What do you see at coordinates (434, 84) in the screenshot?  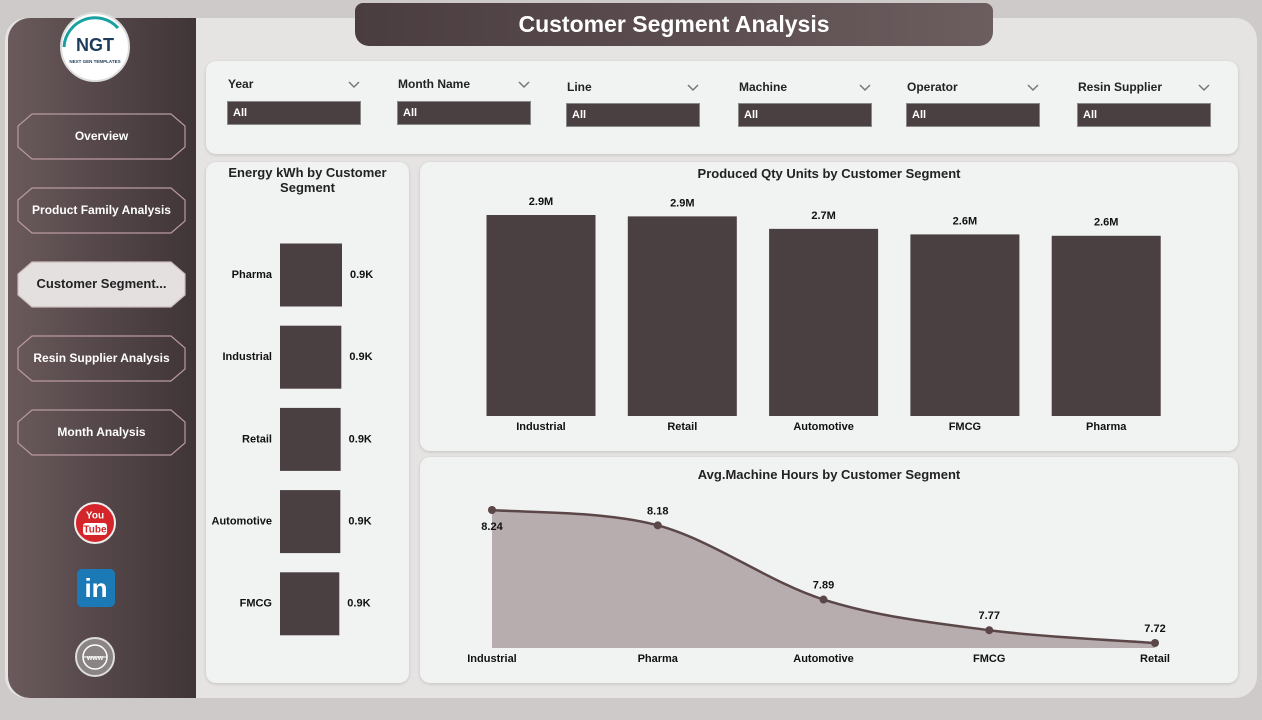 I see `filter-label: Month Name` at bounding box center [434, 84].